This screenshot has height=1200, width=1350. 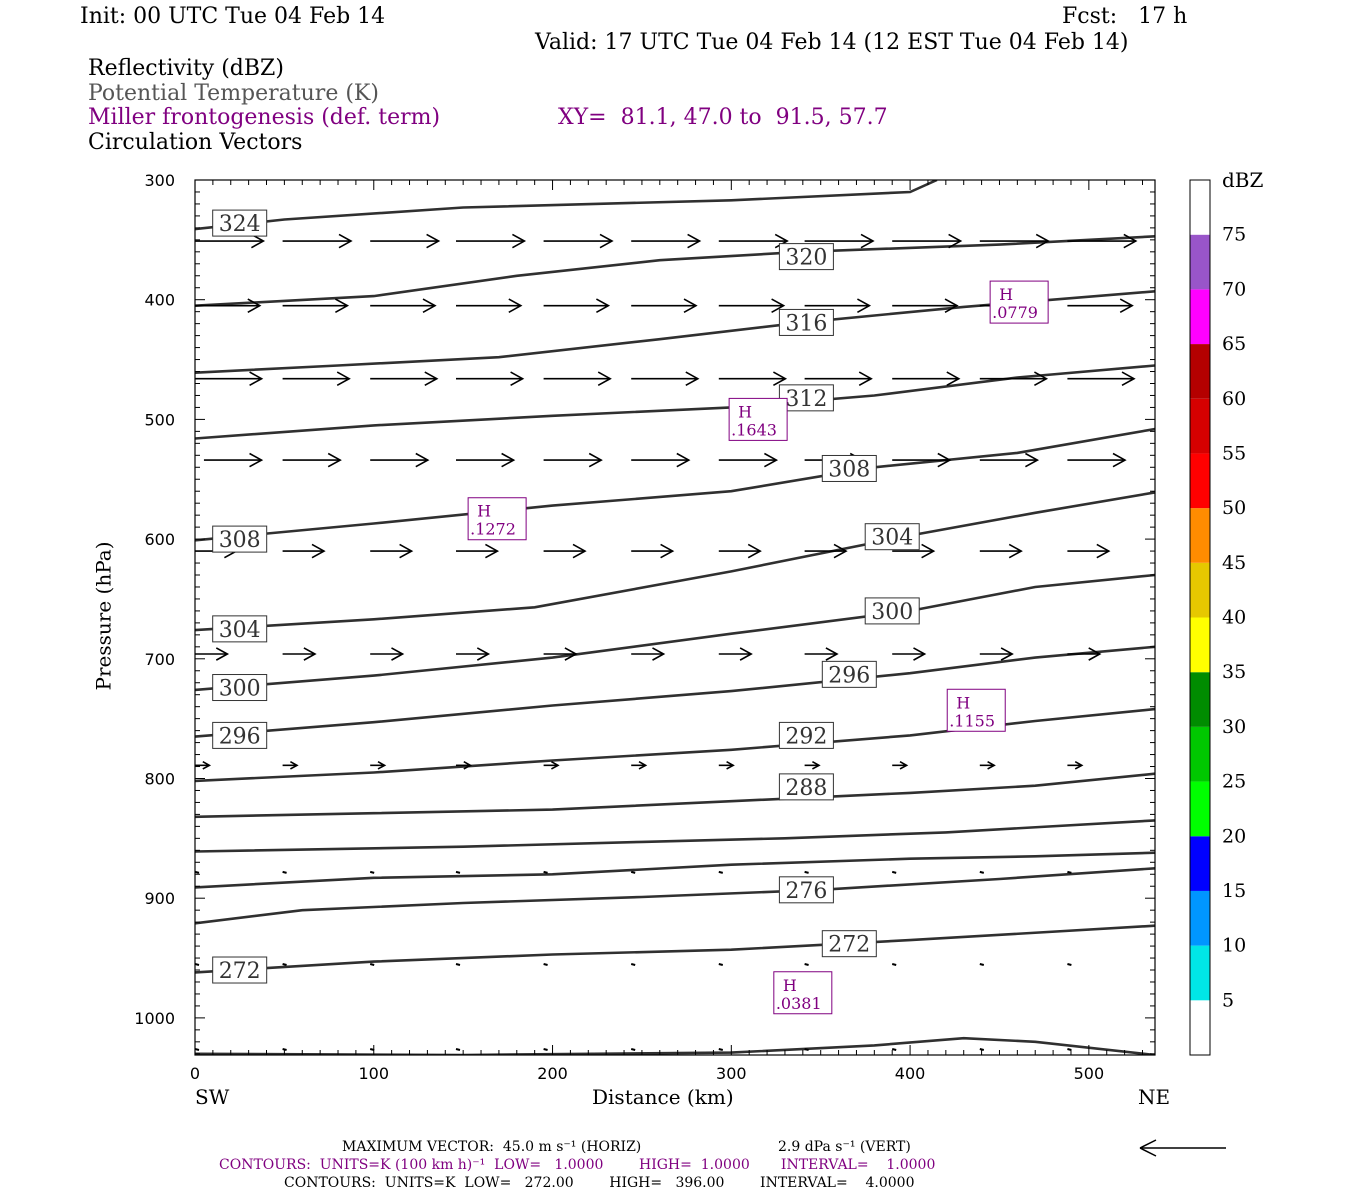 What do you see at coordinates (849, 675) in the screenshot?
I see `svg-text: 296` at bounding box center [849, 675].